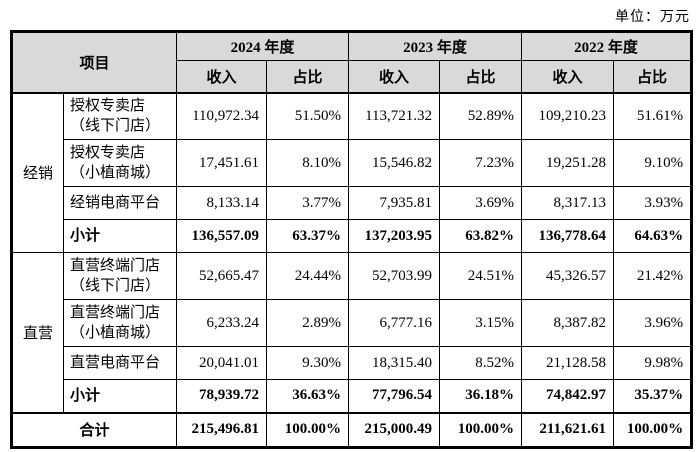 Image resolution: width=700 pixels, height=452 pixels. I want to click on share-cell: 36.18%, so click(481, 396).